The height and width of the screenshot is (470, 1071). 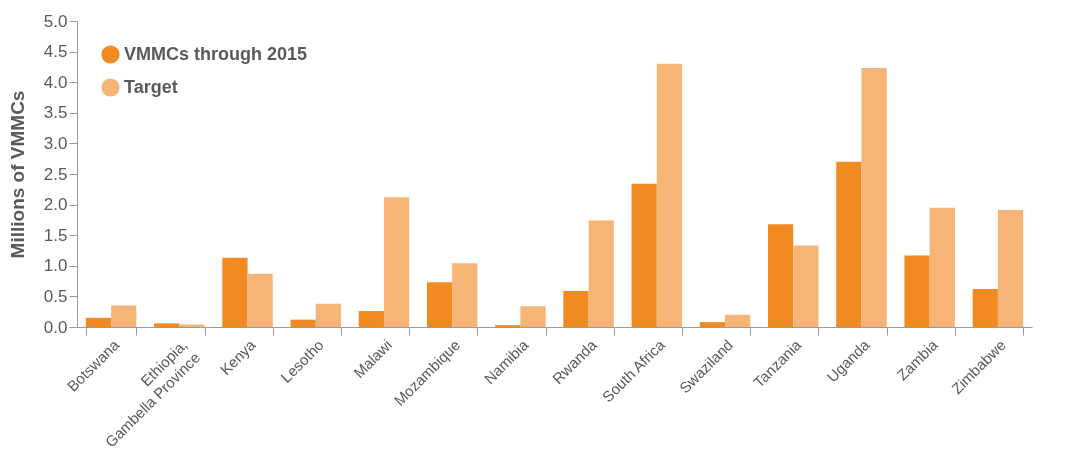 I want to click on y-tick-label: 0.5, so click(x=55, y=296).